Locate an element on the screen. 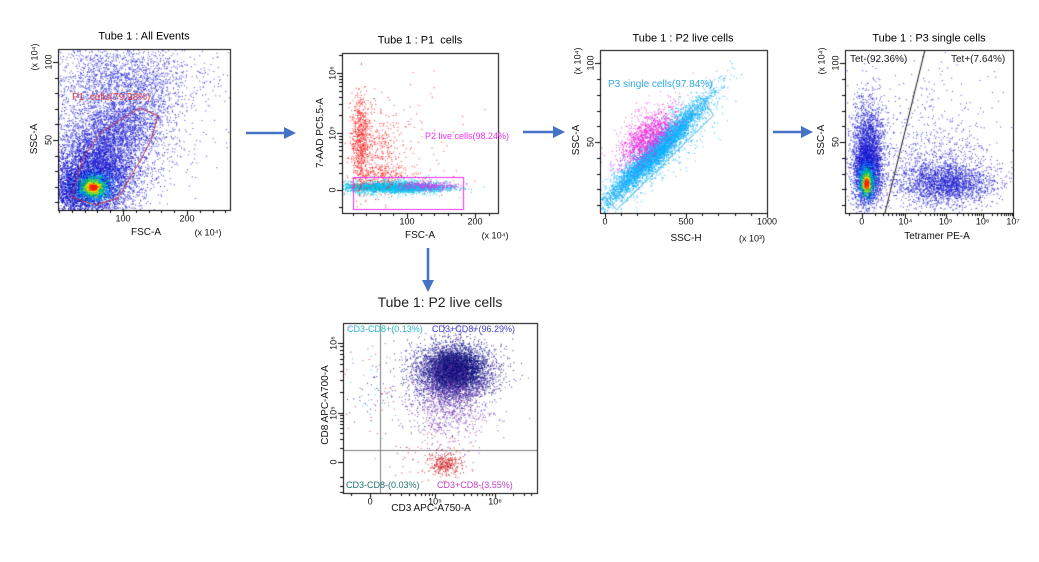 The height and width of the screenshot is (562, 1039). p5-x-tick-label: 10⁵ is located at coordinates (435, 501).